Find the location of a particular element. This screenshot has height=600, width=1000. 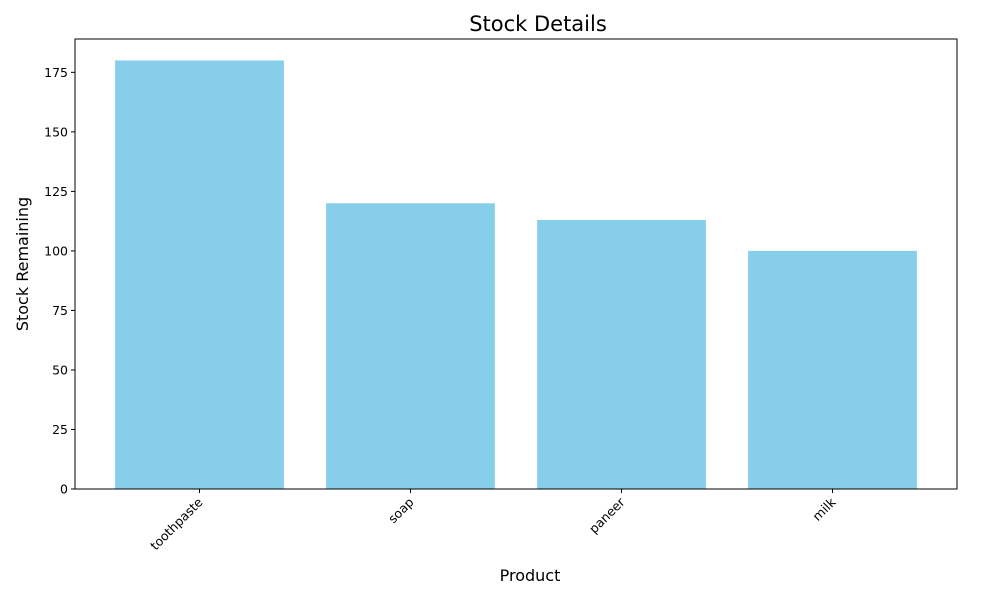

x-tick-label: toothpaste is located at coordinates (176, 523).